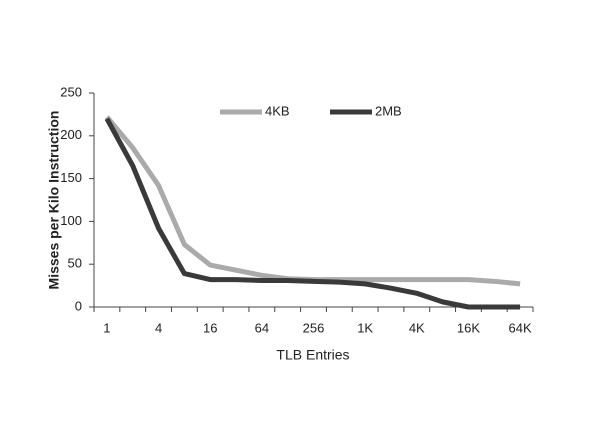 The image size is (605, 430). Describe the element at coordinates (71, 91) in the screenshot. I see `y-tick-label: 250` at that location.